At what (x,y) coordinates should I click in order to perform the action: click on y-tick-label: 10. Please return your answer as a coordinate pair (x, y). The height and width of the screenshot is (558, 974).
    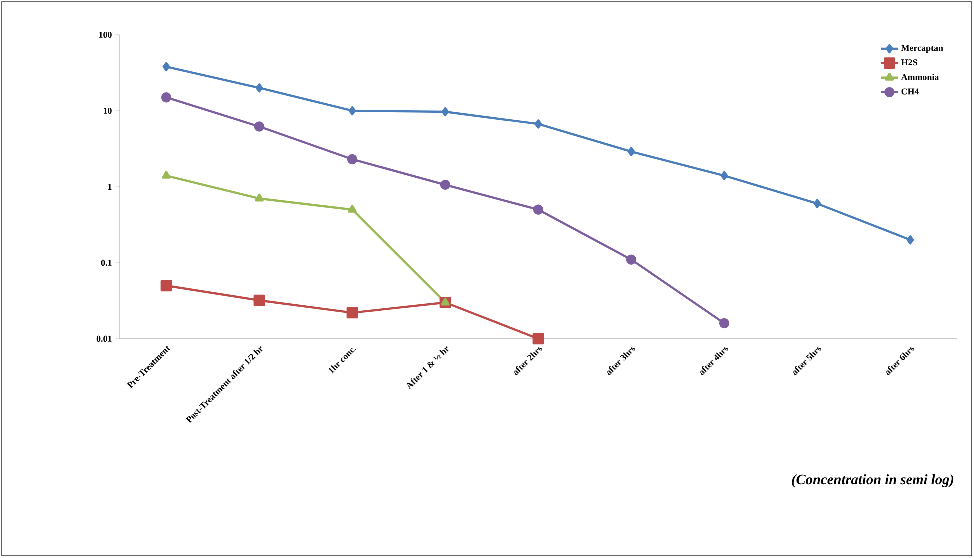
    Looking at the image, I should click on (108, 111).